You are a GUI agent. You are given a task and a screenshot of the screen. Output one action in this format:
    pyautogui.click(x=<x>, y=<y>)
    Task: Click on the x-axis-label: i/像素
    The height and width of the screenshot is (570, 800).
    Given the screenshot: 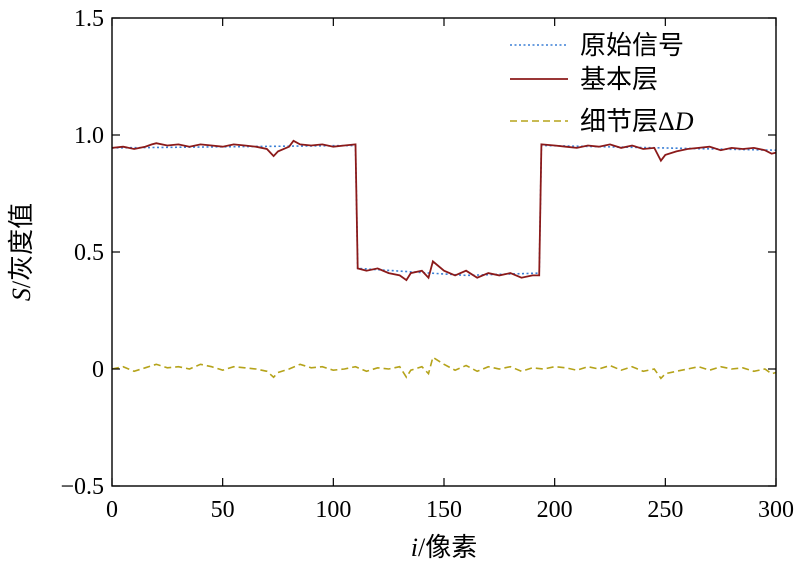 What is the action you would take?
    pyautogui.click(x=444, y=547)
    